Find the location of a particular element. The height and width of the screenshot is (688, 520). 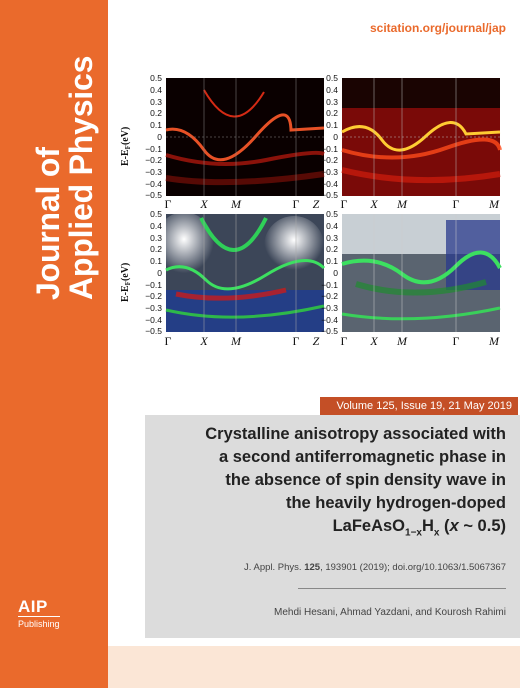

logo-sub: Publishing is located at coordinates (39, 622).